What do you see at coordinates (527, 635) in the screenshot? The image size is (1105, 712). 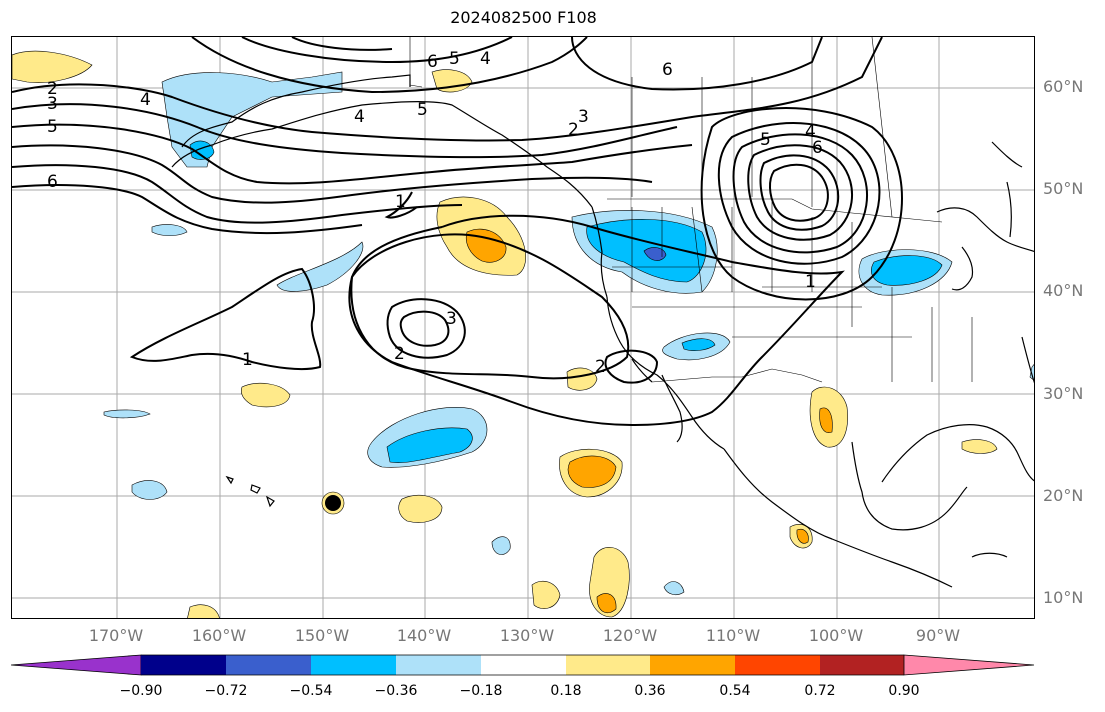 I see `lon-label: 130°W` at bounding box center [527, 635].